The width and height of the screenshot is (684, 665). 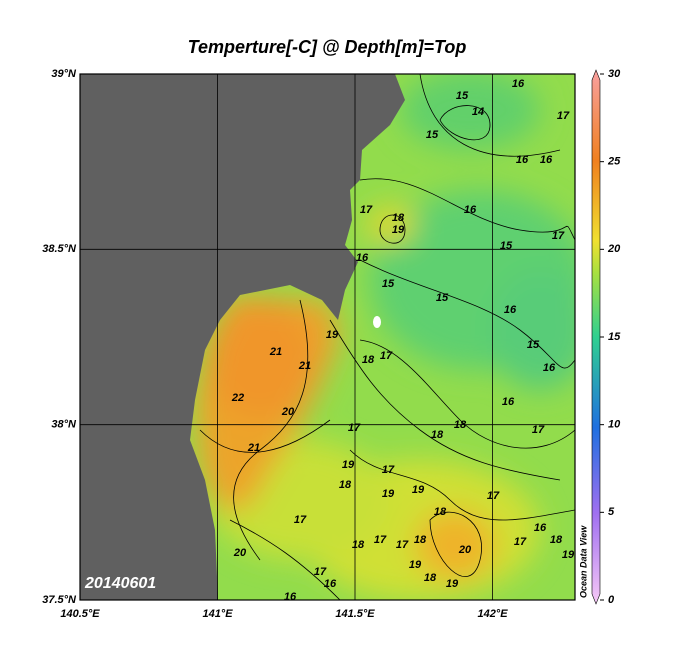 I want to click on colorbar-tick-label: 0, so click(x=611, y=600).